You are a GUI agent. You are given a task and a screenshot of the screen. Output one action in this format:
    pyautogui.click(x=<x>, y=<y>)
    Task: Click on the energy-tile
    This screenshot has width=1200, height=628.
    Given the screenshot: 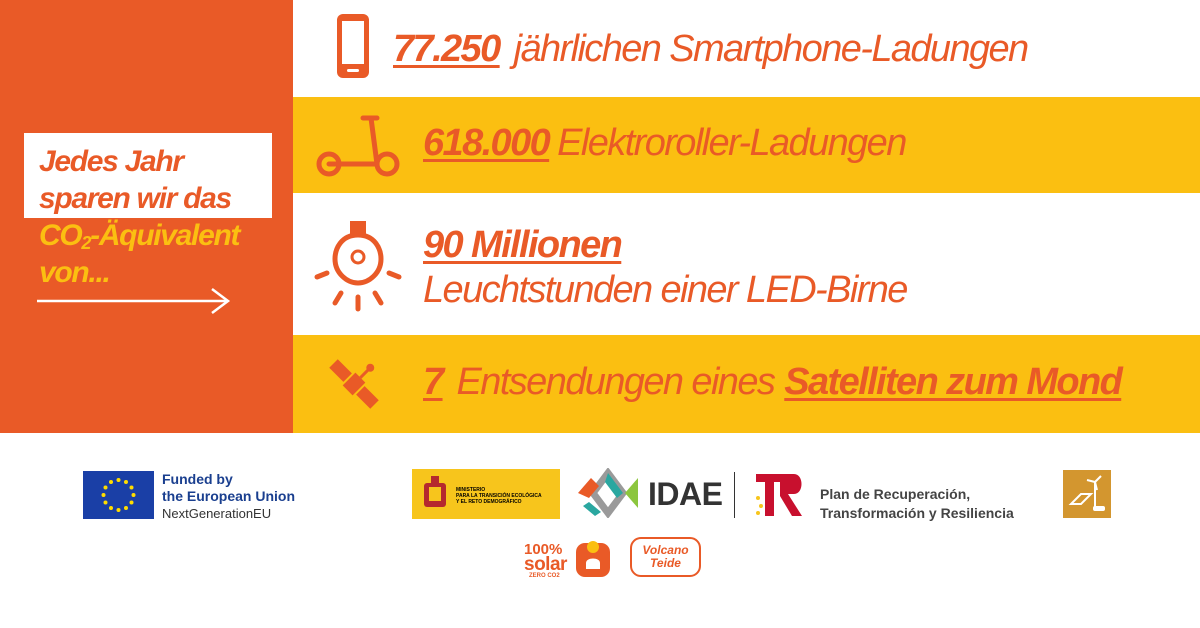 What is the action you would take?
    pyautogui.click(x=1087, y=494)
    